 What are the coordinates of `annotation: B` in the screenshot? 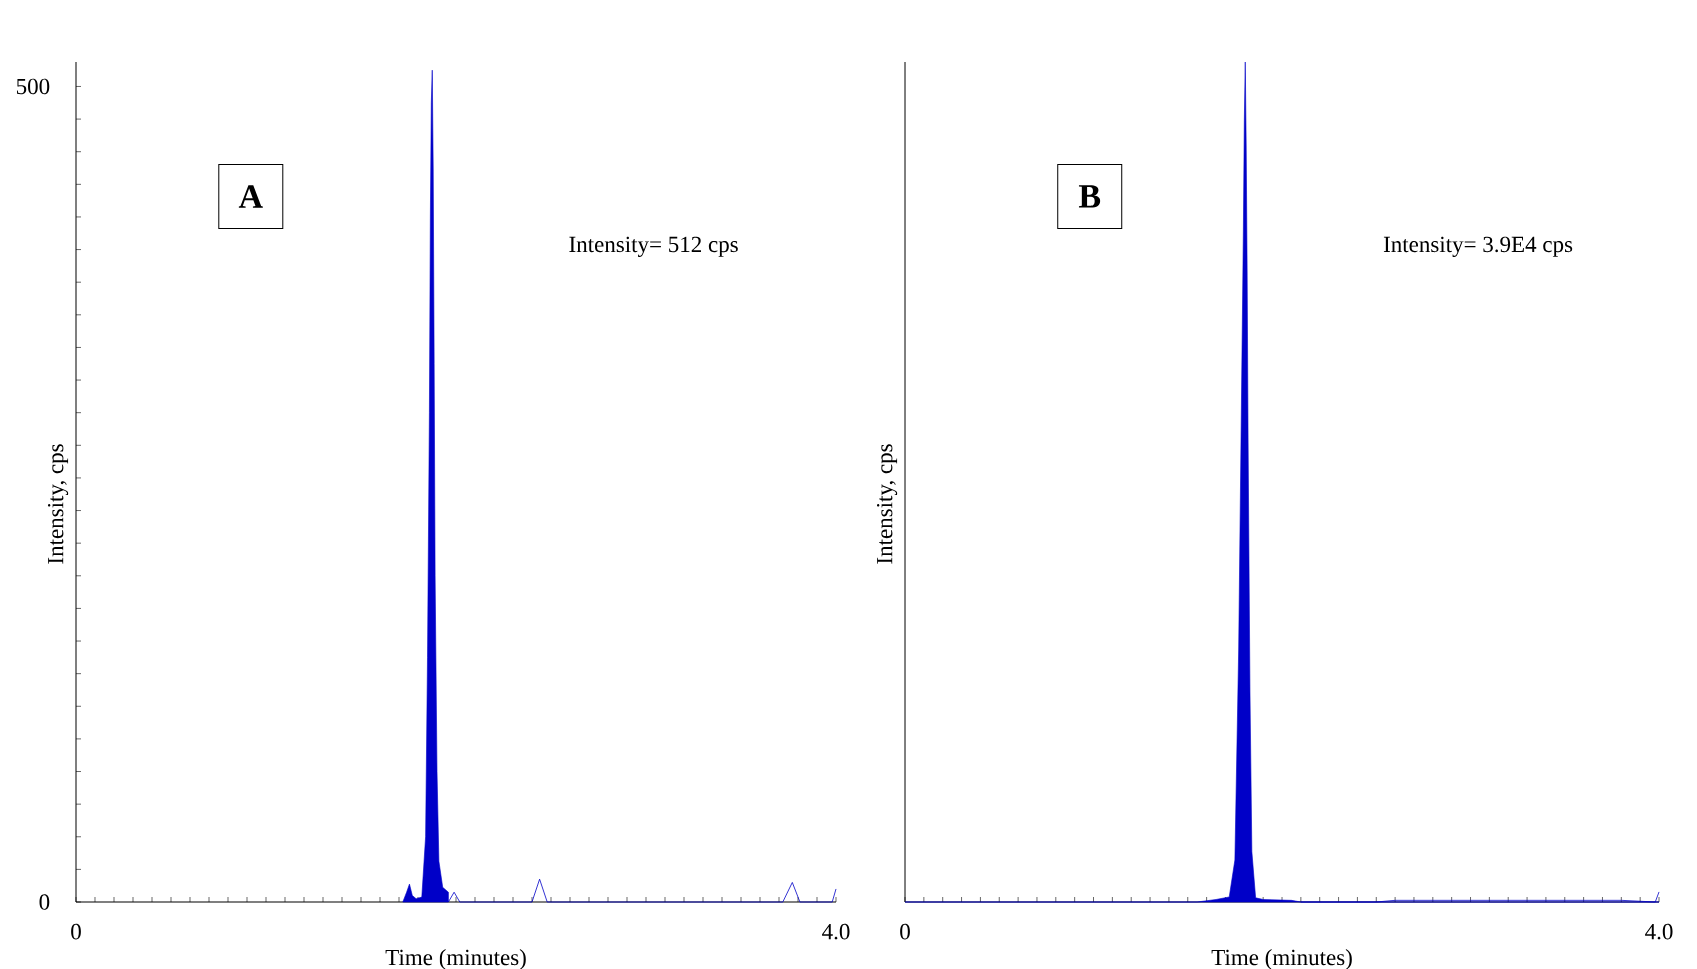 It's located at (1089, 196).